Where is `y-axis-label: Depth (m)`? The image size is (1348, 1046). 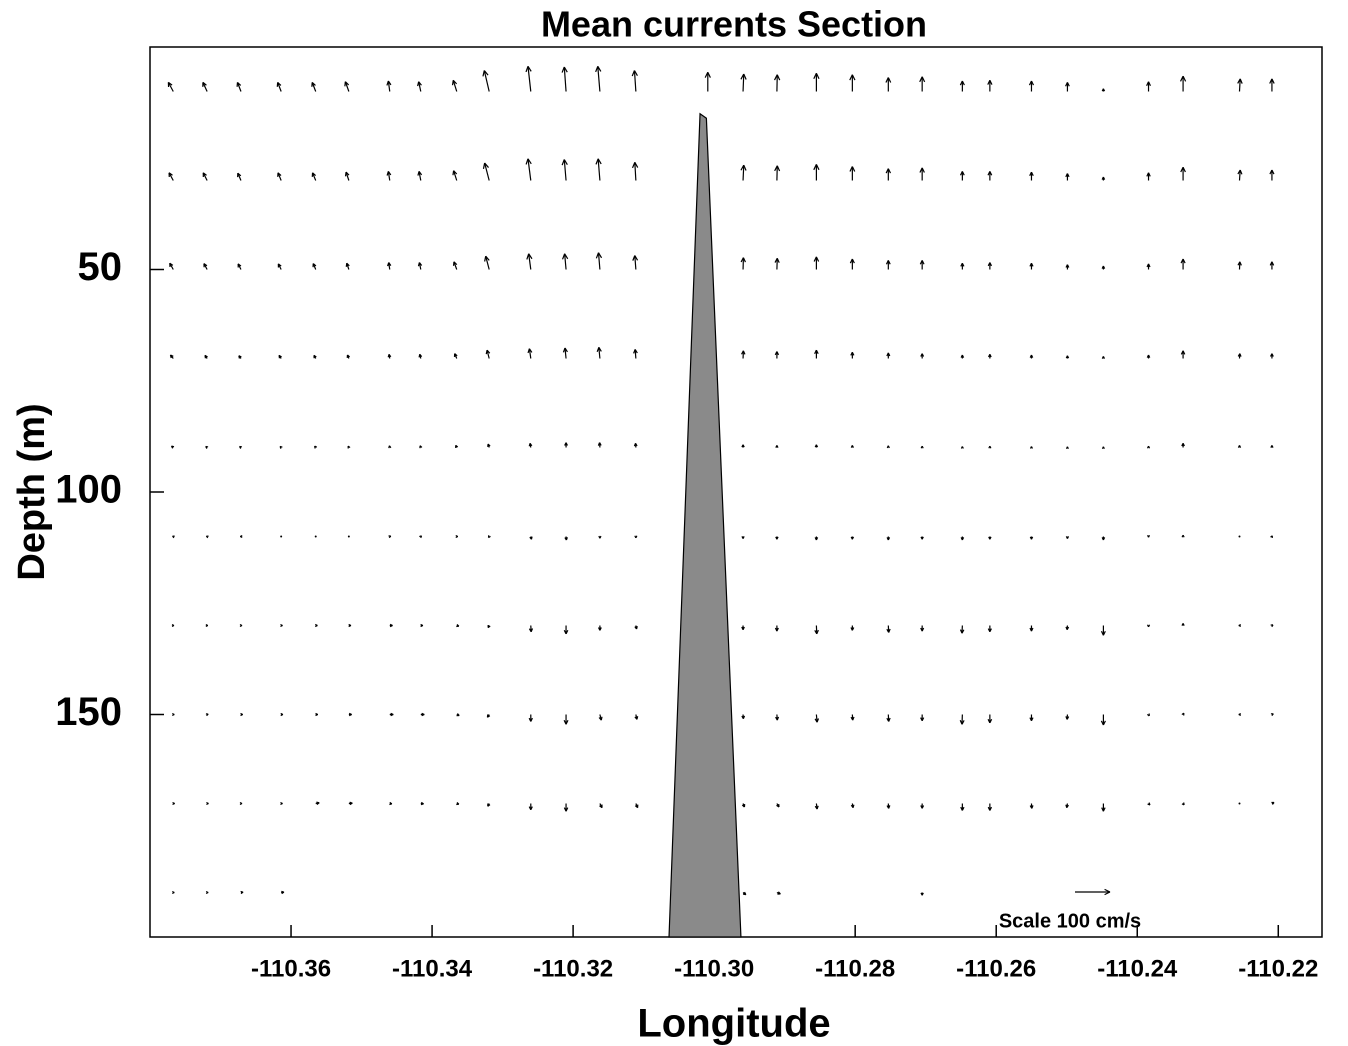
y-axis-label: Depth (m) is located at coordinates (32, 491).